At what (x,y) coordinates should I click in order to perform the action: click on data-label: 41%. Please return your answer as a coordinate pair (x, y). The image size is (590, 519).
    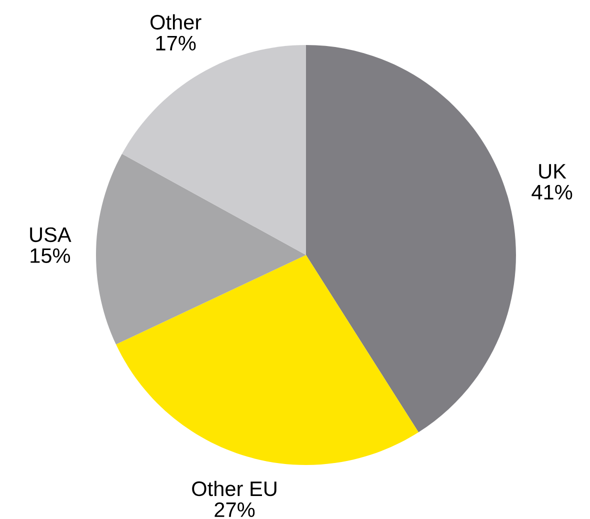
    Looking at the image, I should click on (552, 192).